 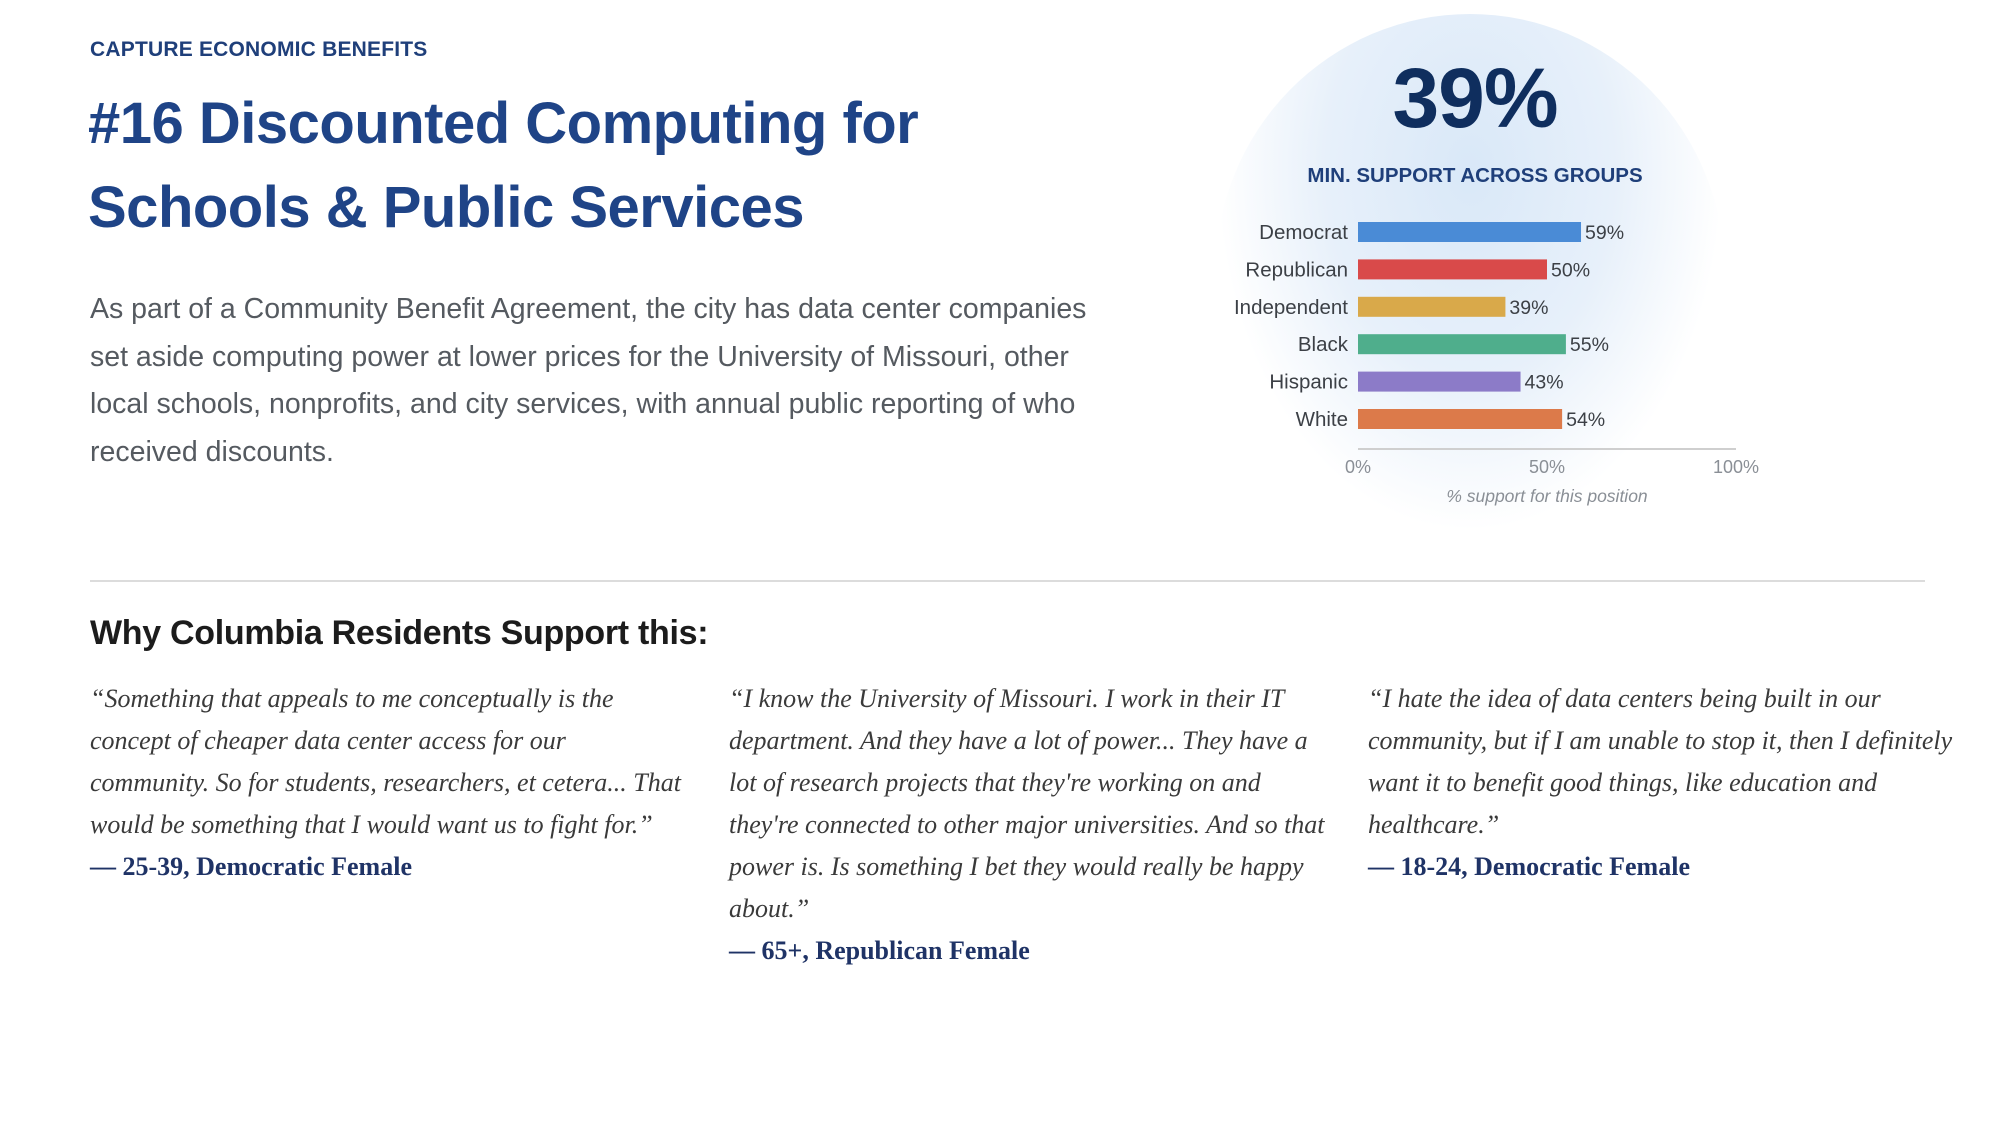 What do you see at coordinates (1547, 467) in the screenshot?
I see `x-tick-label: 50%` at bounding box center [1547, 467].